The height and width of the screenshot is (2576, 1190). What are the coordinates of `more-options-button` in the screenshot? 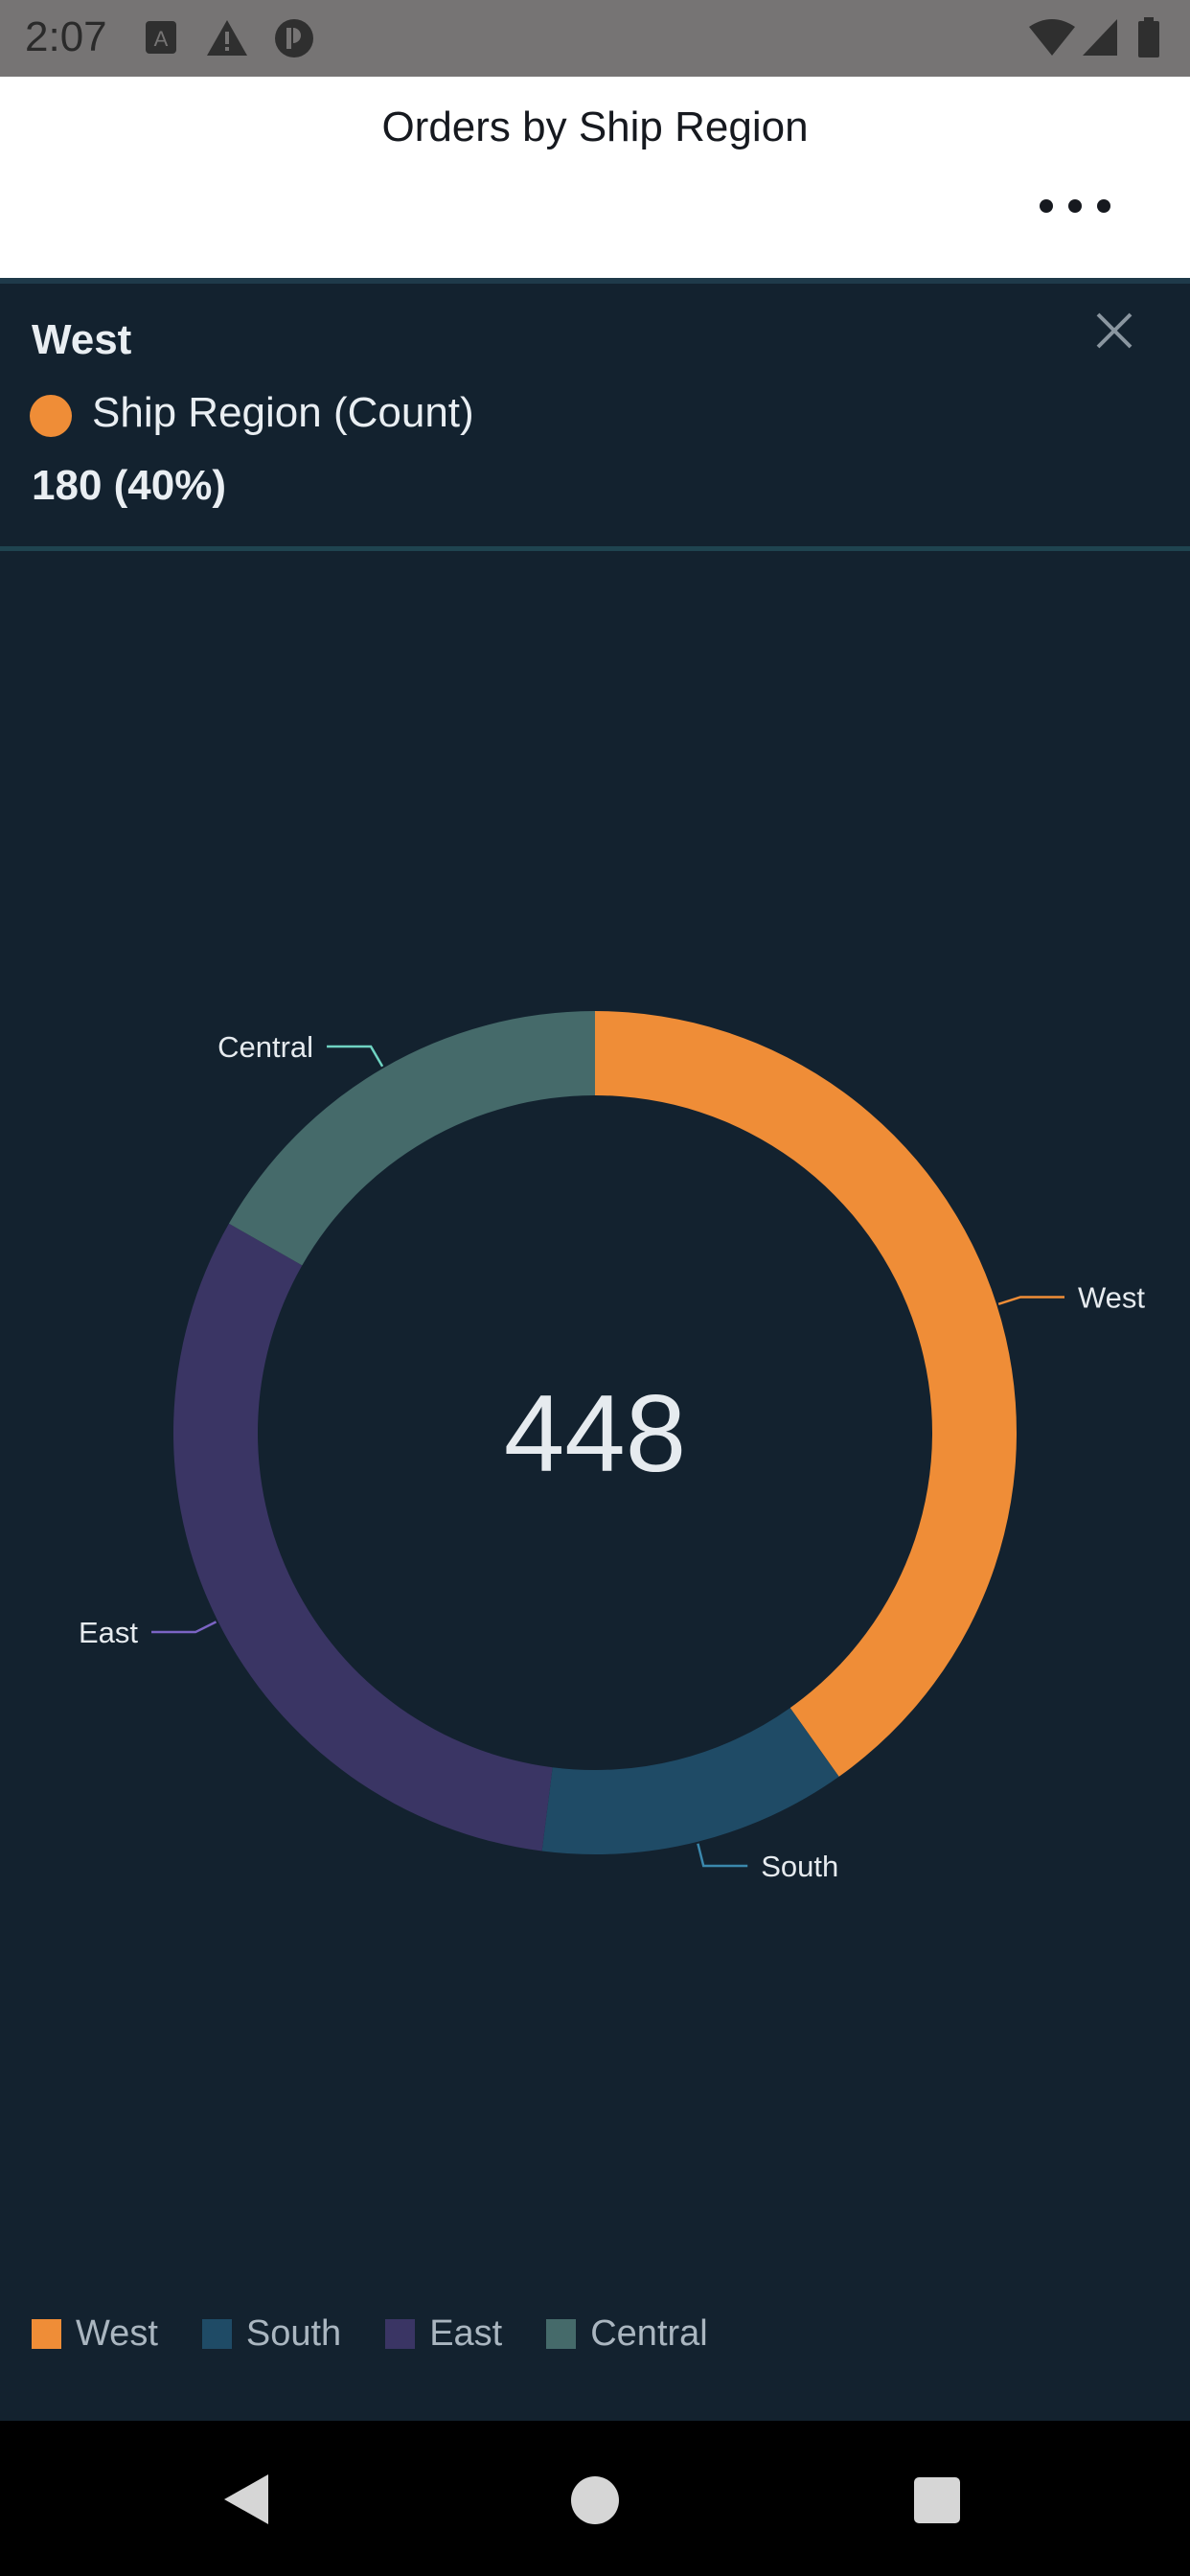 It's located at (1075, 206).